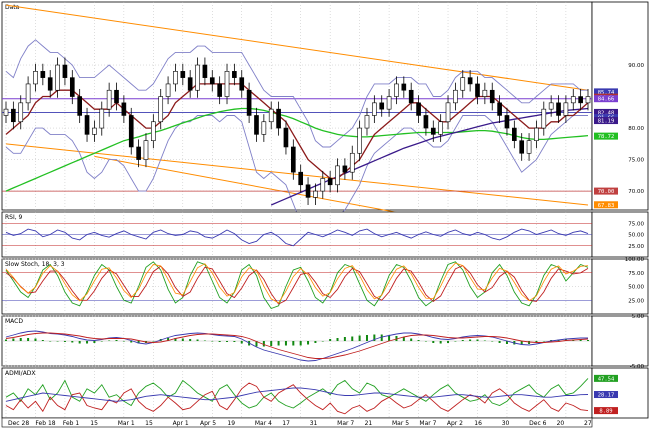 The width and height of the screenshot is (650, 428). I want to click on y-tick-price: 75.00, so click(636, 161).